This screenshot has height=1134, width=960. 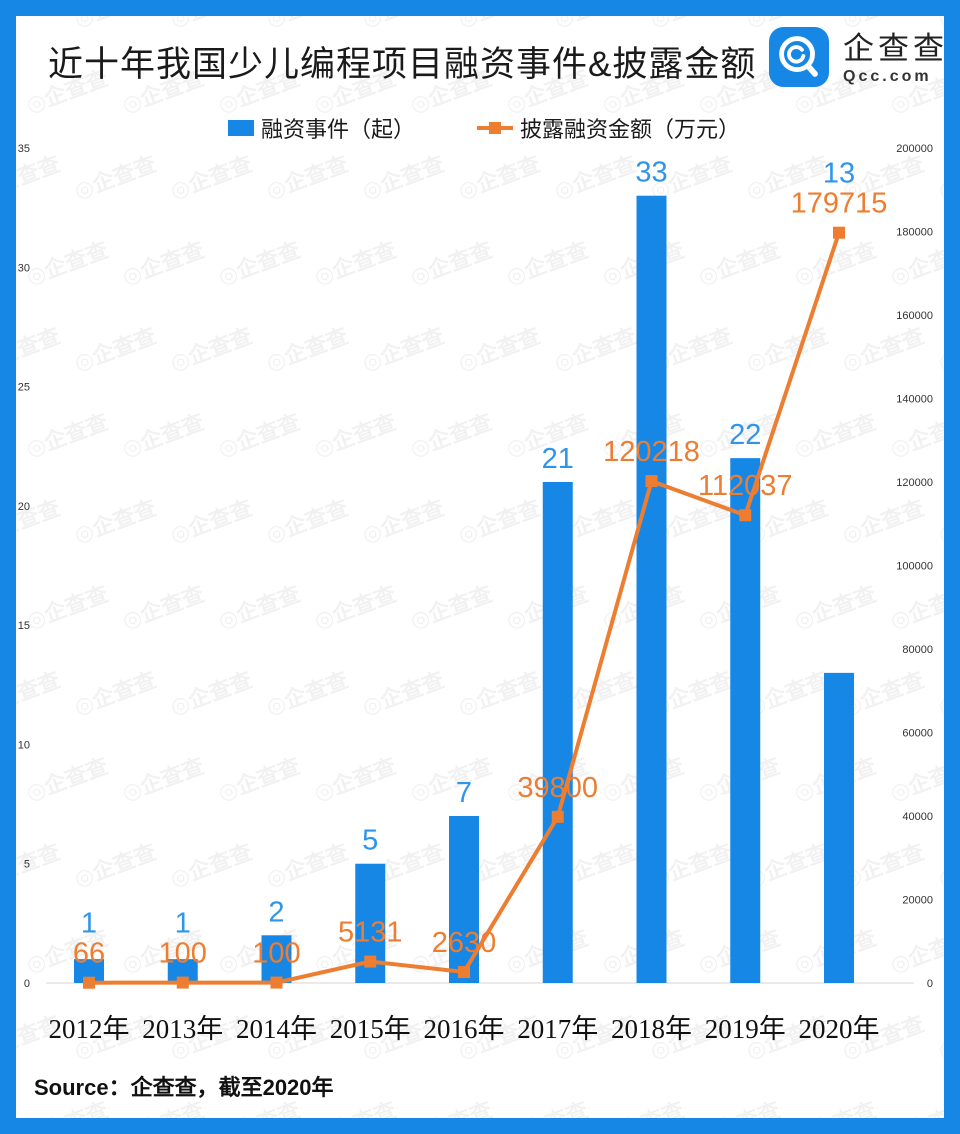 I want to click on chart-legend: 融资事件（起） 披露融资金额（万元）, so click(x=484, y=128).